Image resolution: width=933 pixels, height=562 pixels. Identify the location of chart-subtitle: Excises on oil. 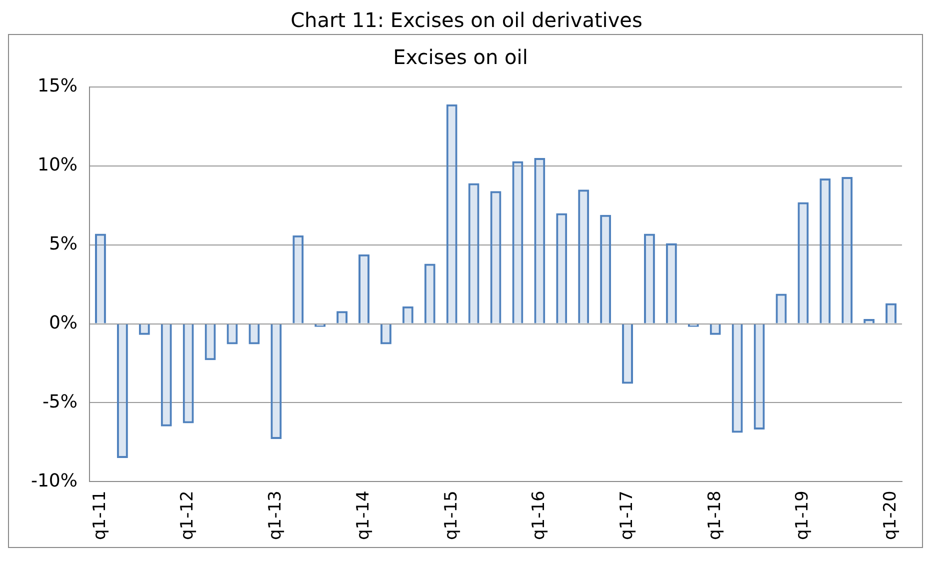
(460, 57).